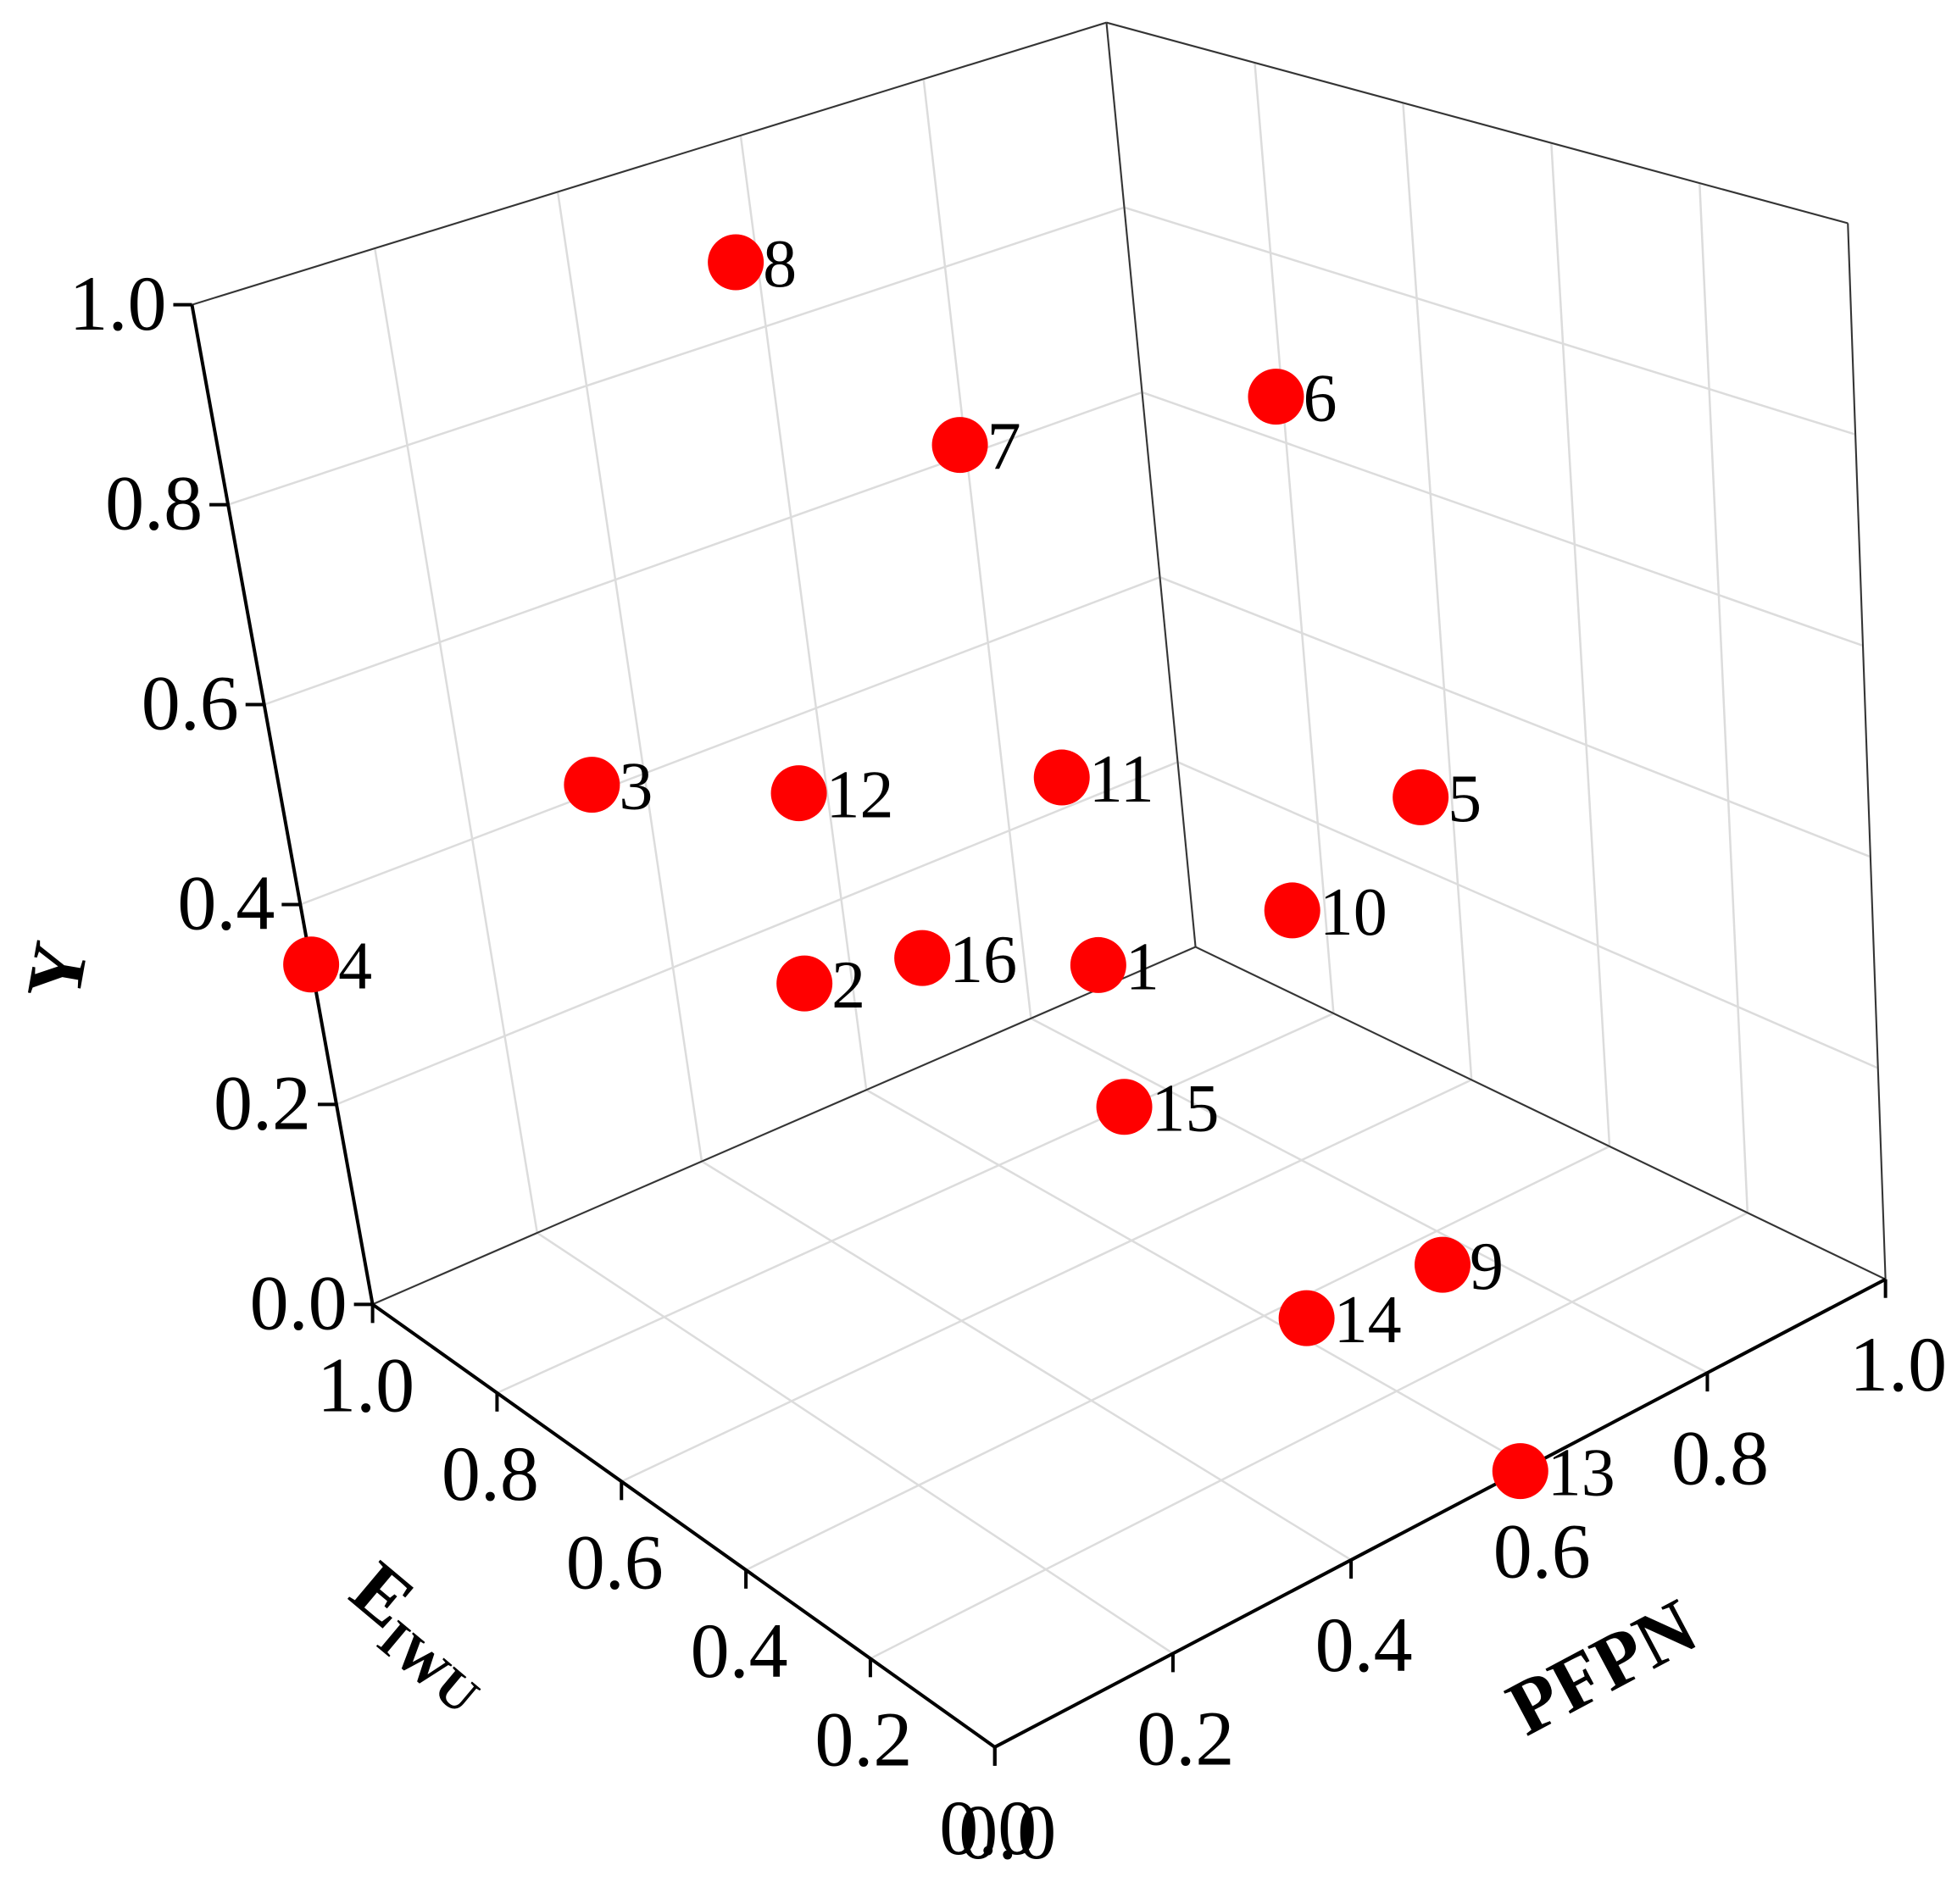  What do you see at coordinates (983, 960) in the screenshot?
I see `point-label: 16` at bounding box center [983, 960].